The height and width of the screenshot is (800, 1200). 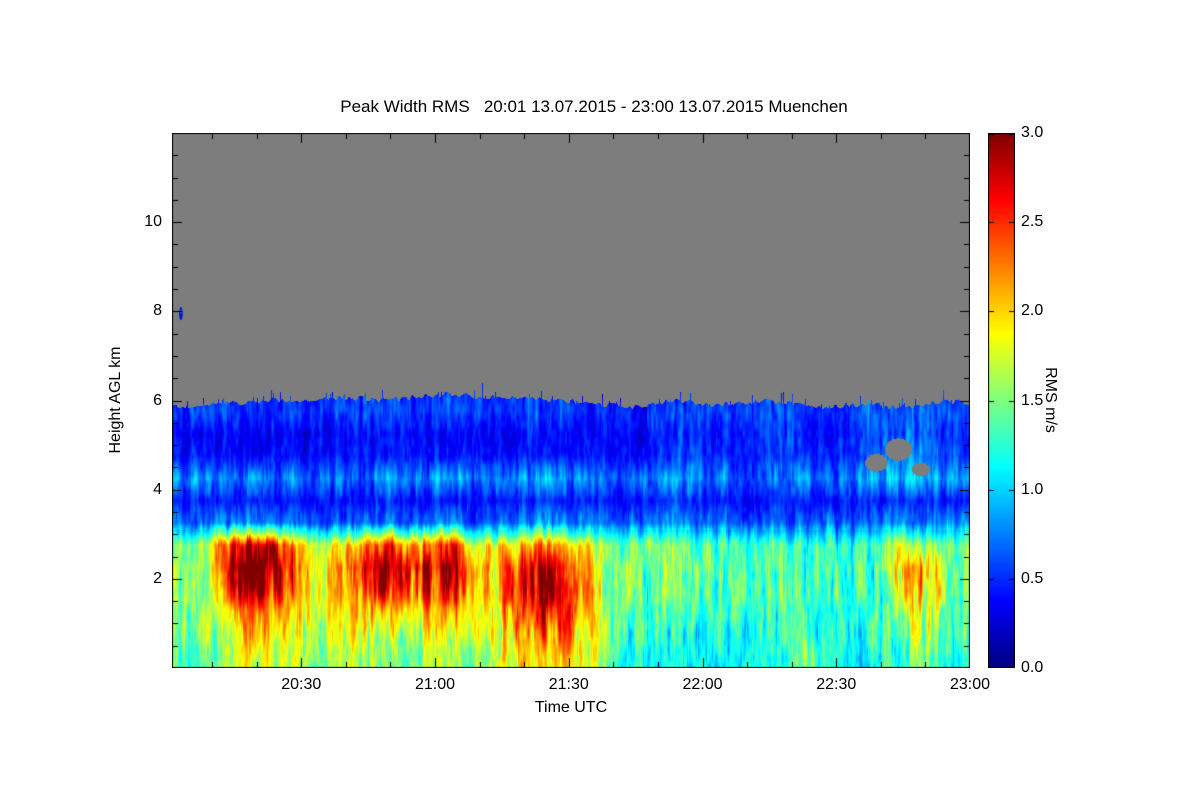 What do you see at coordinates (301, 684) in the screenshot?
I see `x-tick-label: 20:30` at bounding box center [301, 684].